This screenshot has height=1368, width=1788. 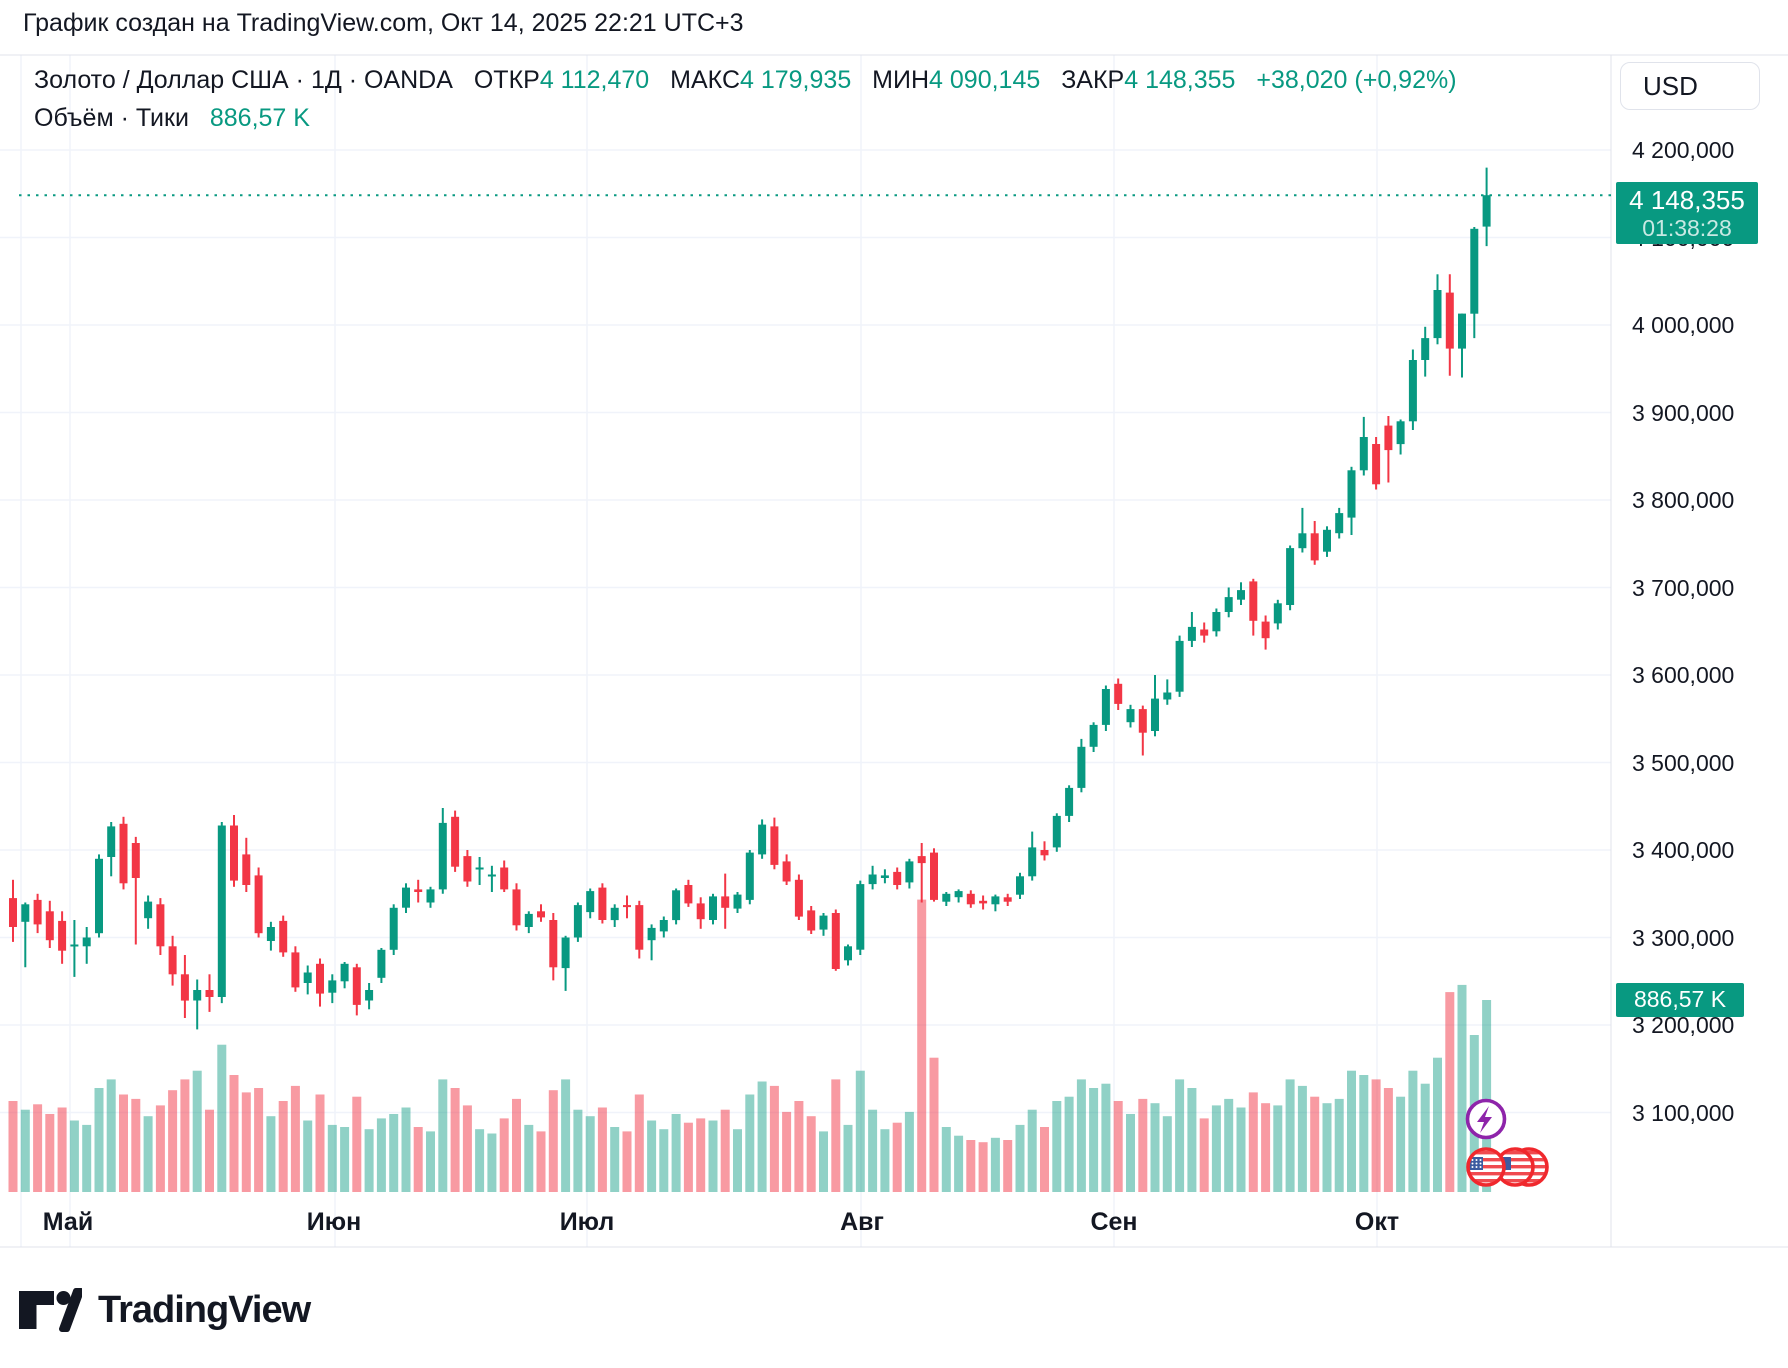 I want to click on tradingview-logo-mark, so click(x=50, y=1310).